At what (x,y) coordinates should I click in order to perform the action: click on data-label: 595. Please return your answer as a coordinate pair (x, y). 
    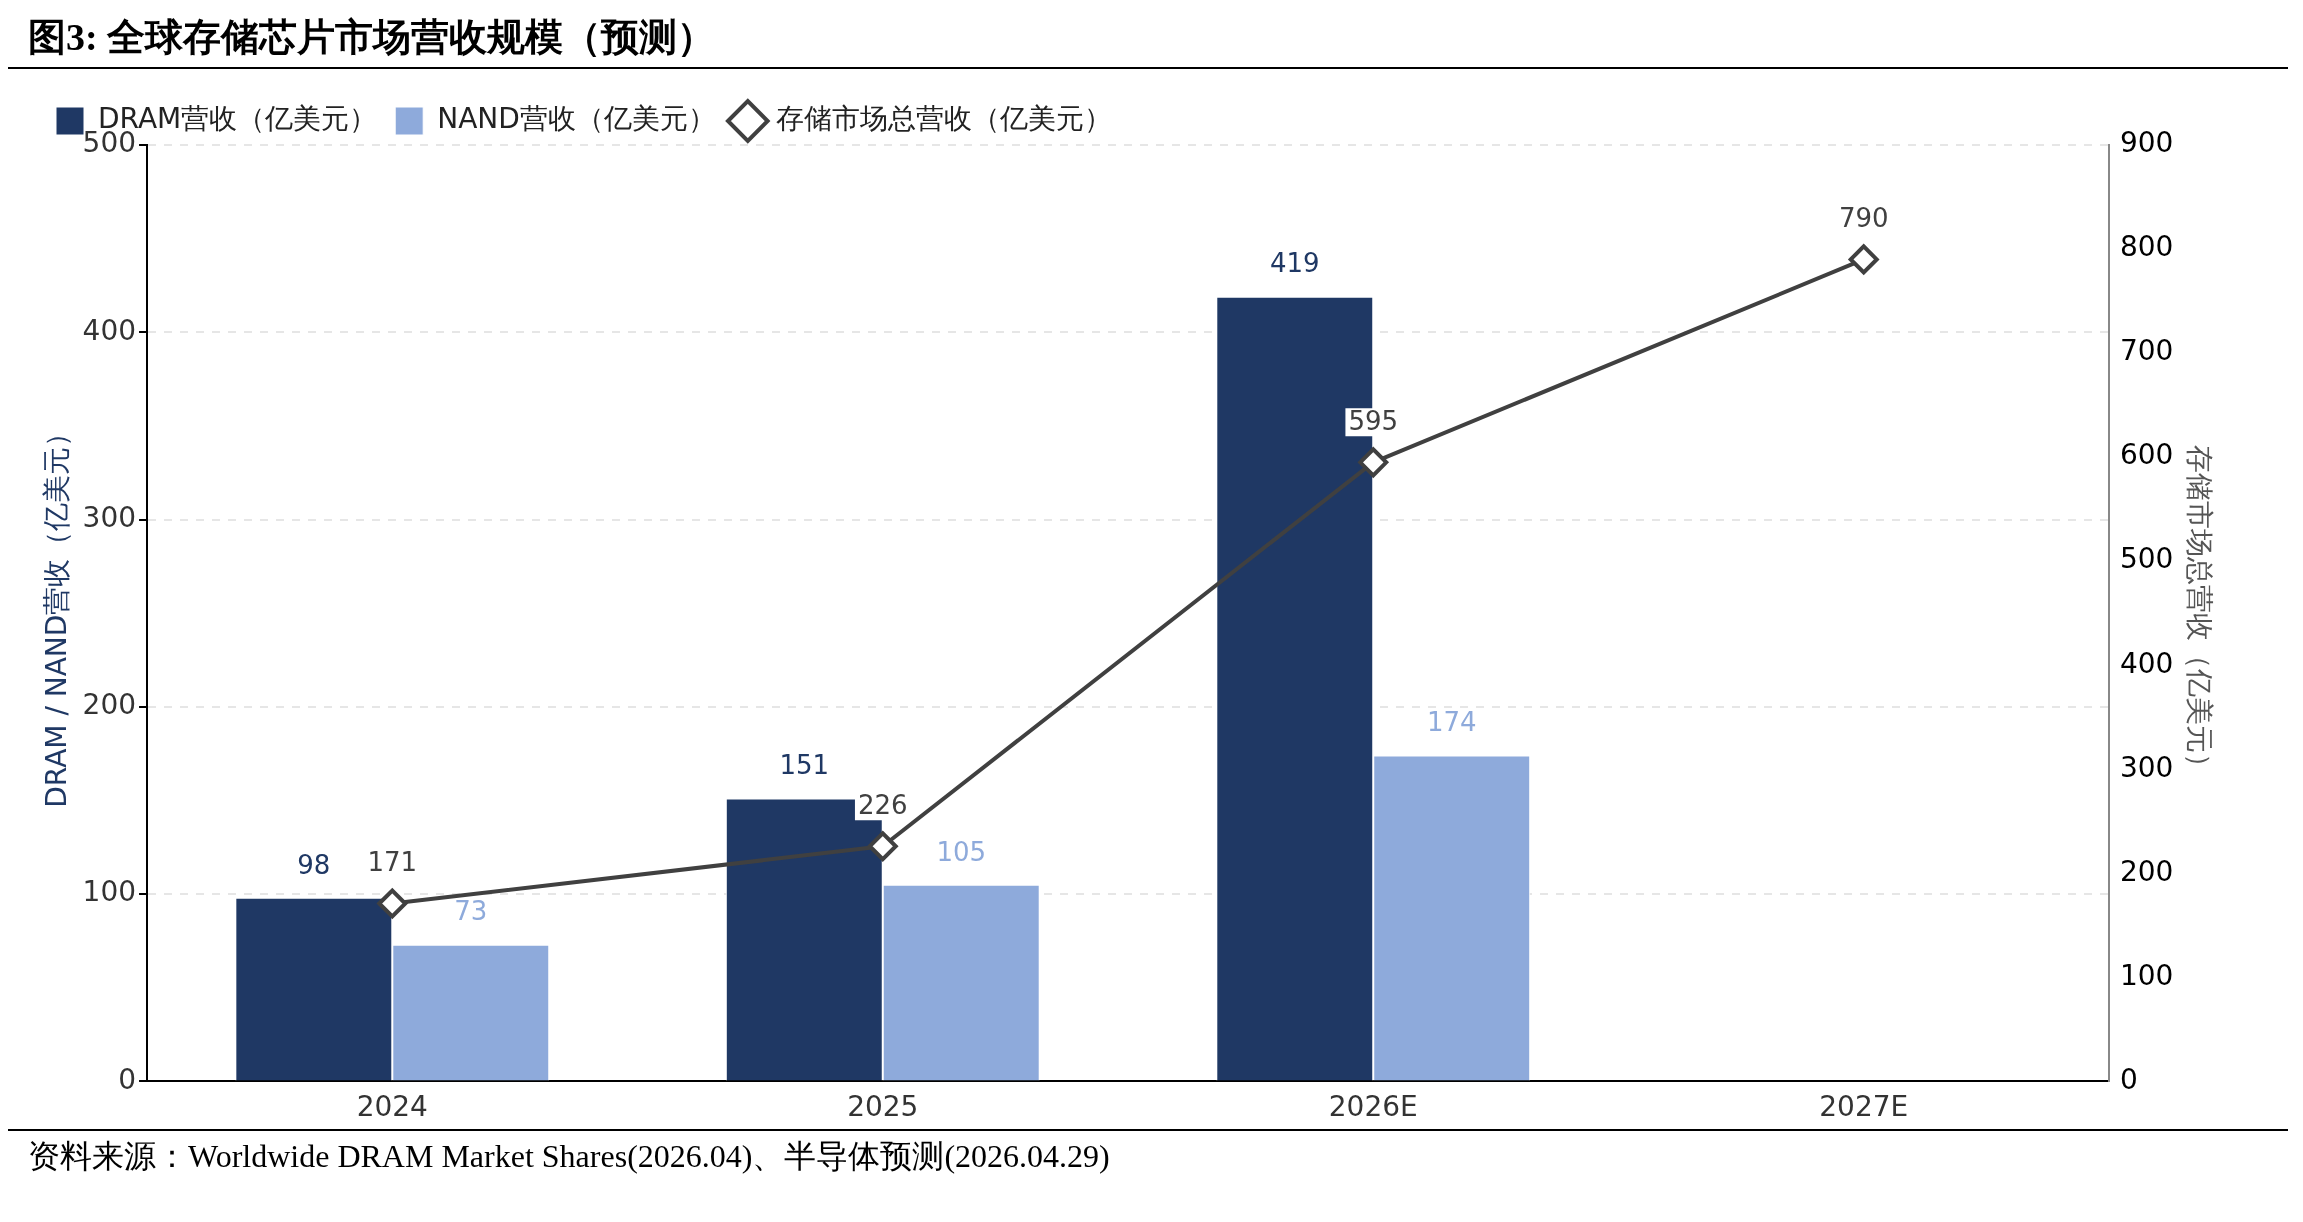
    Looking at the image, I should click on (1373, 421).